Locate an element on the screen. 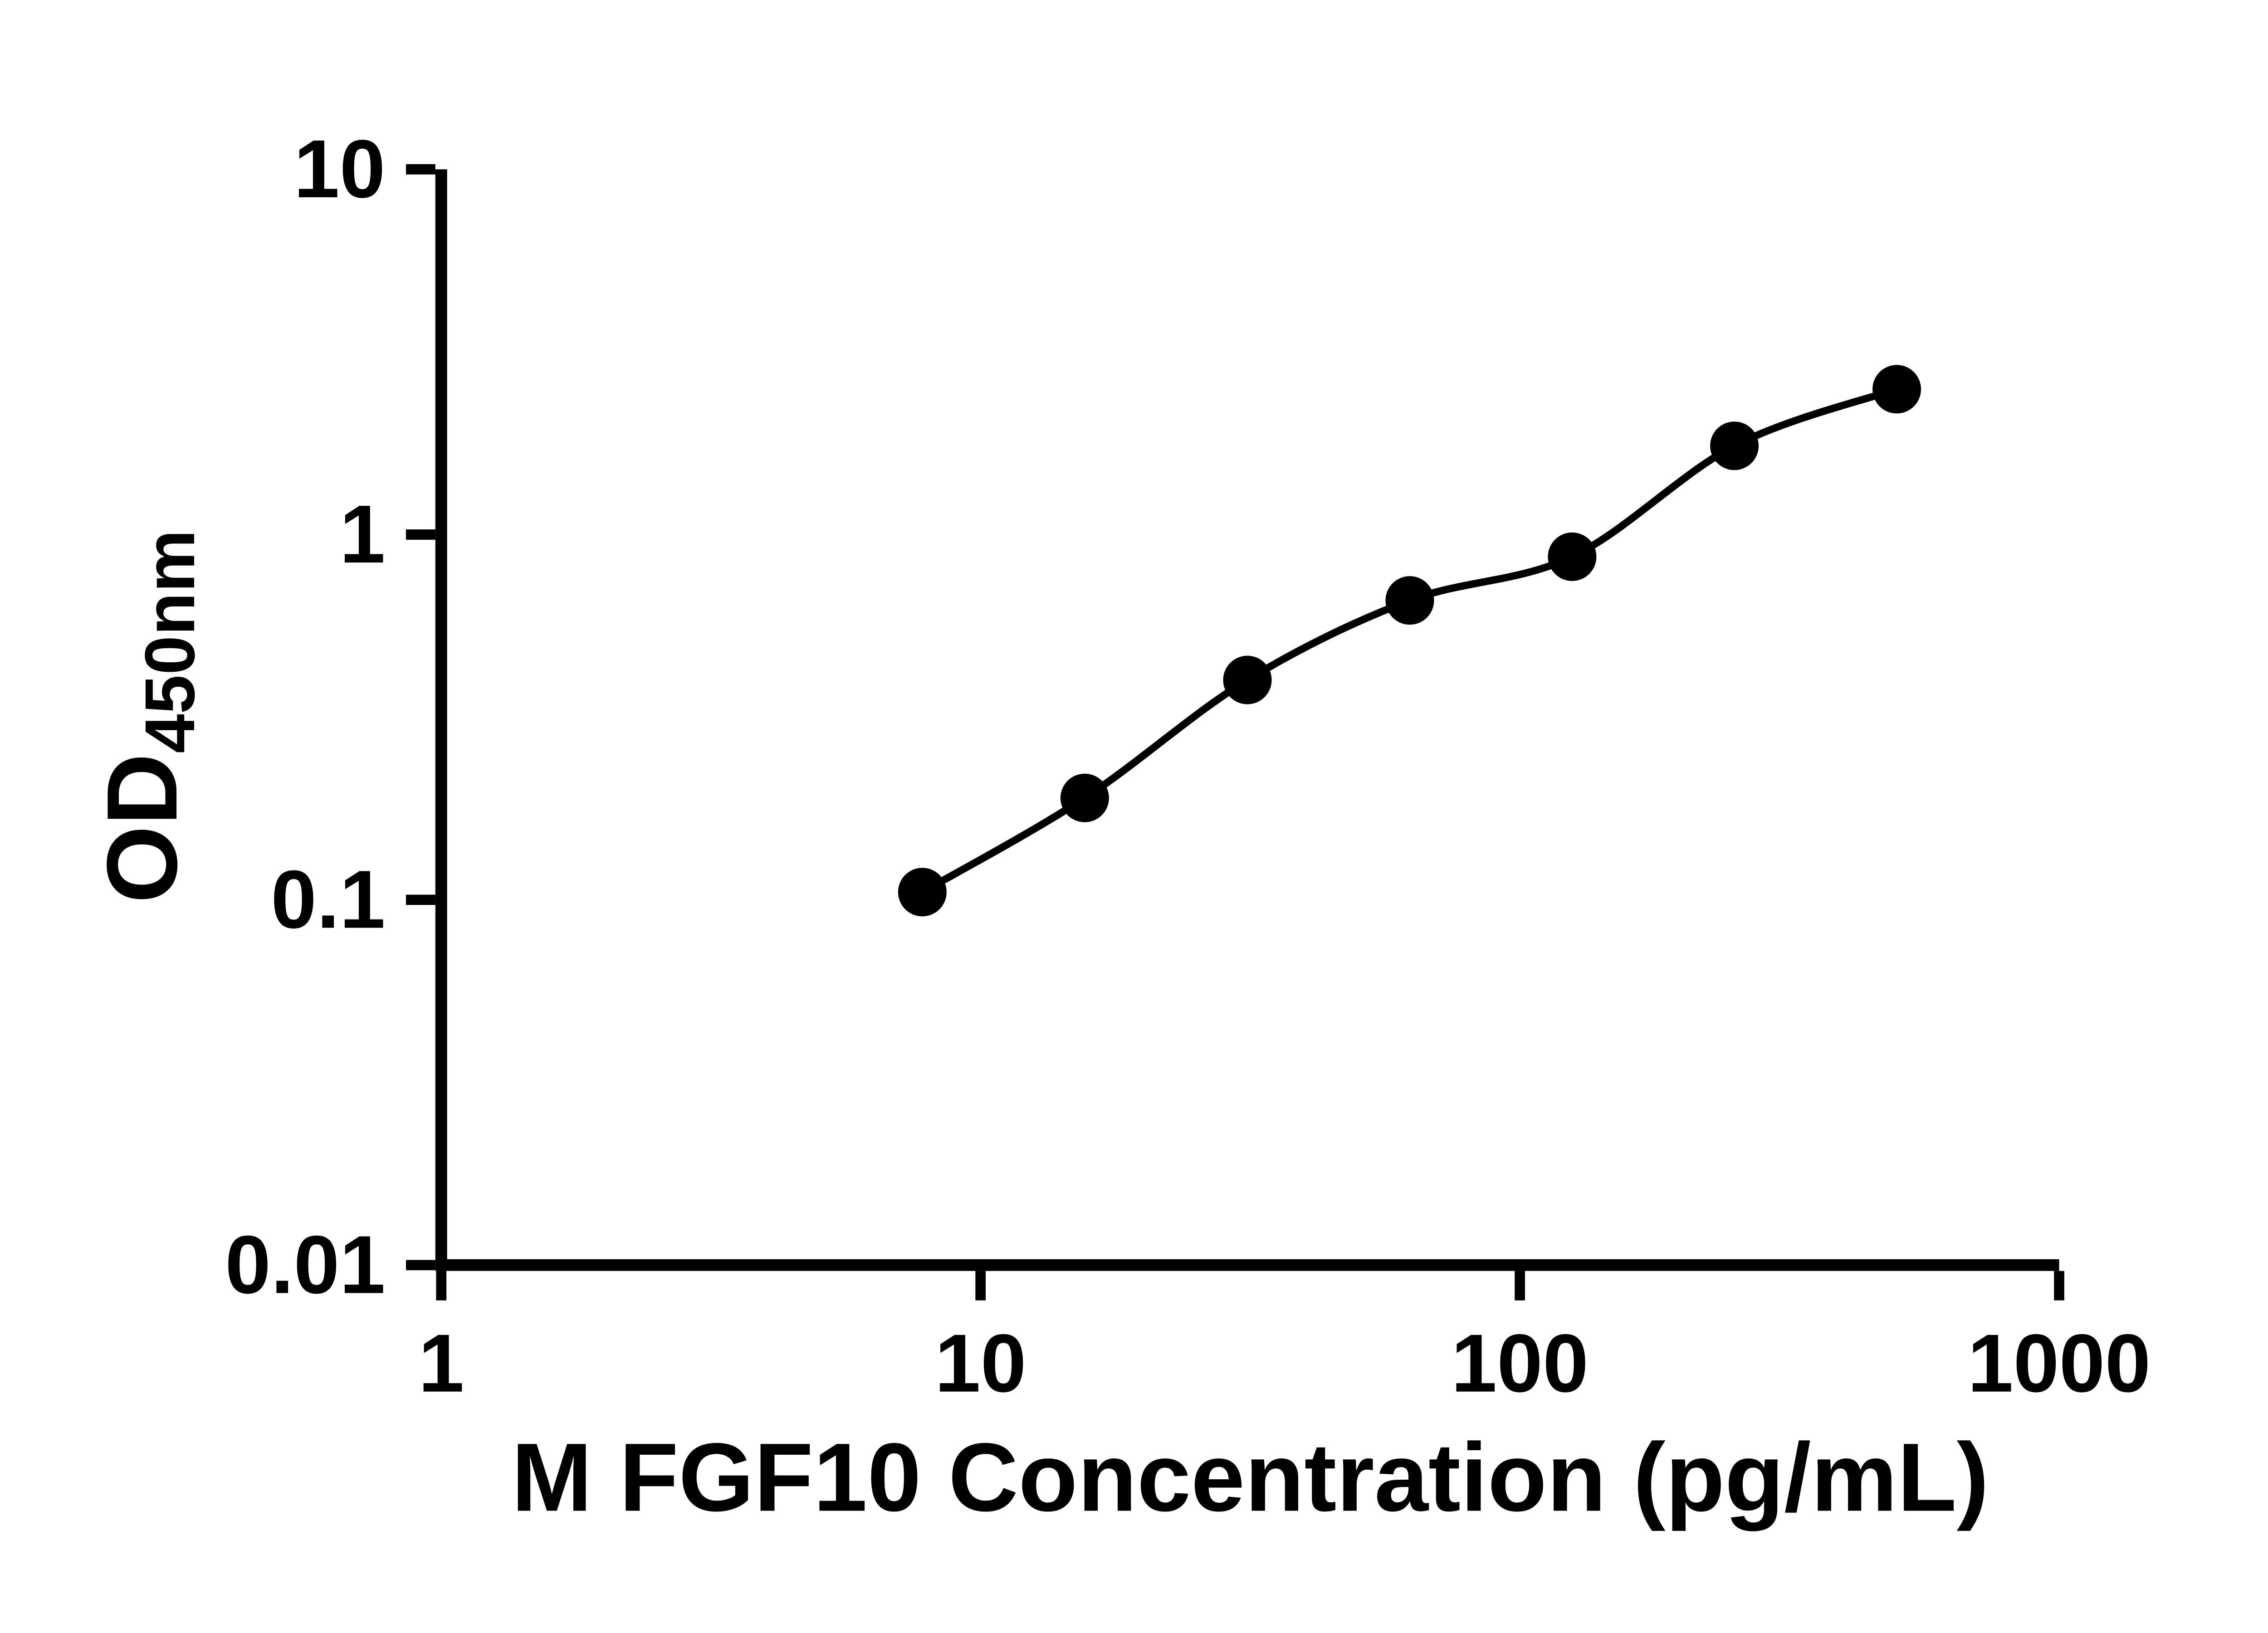 The height and width of the screenshot is (1633, 2268). x-tick-label: 1000 is located at coordinates (2059, 1363).